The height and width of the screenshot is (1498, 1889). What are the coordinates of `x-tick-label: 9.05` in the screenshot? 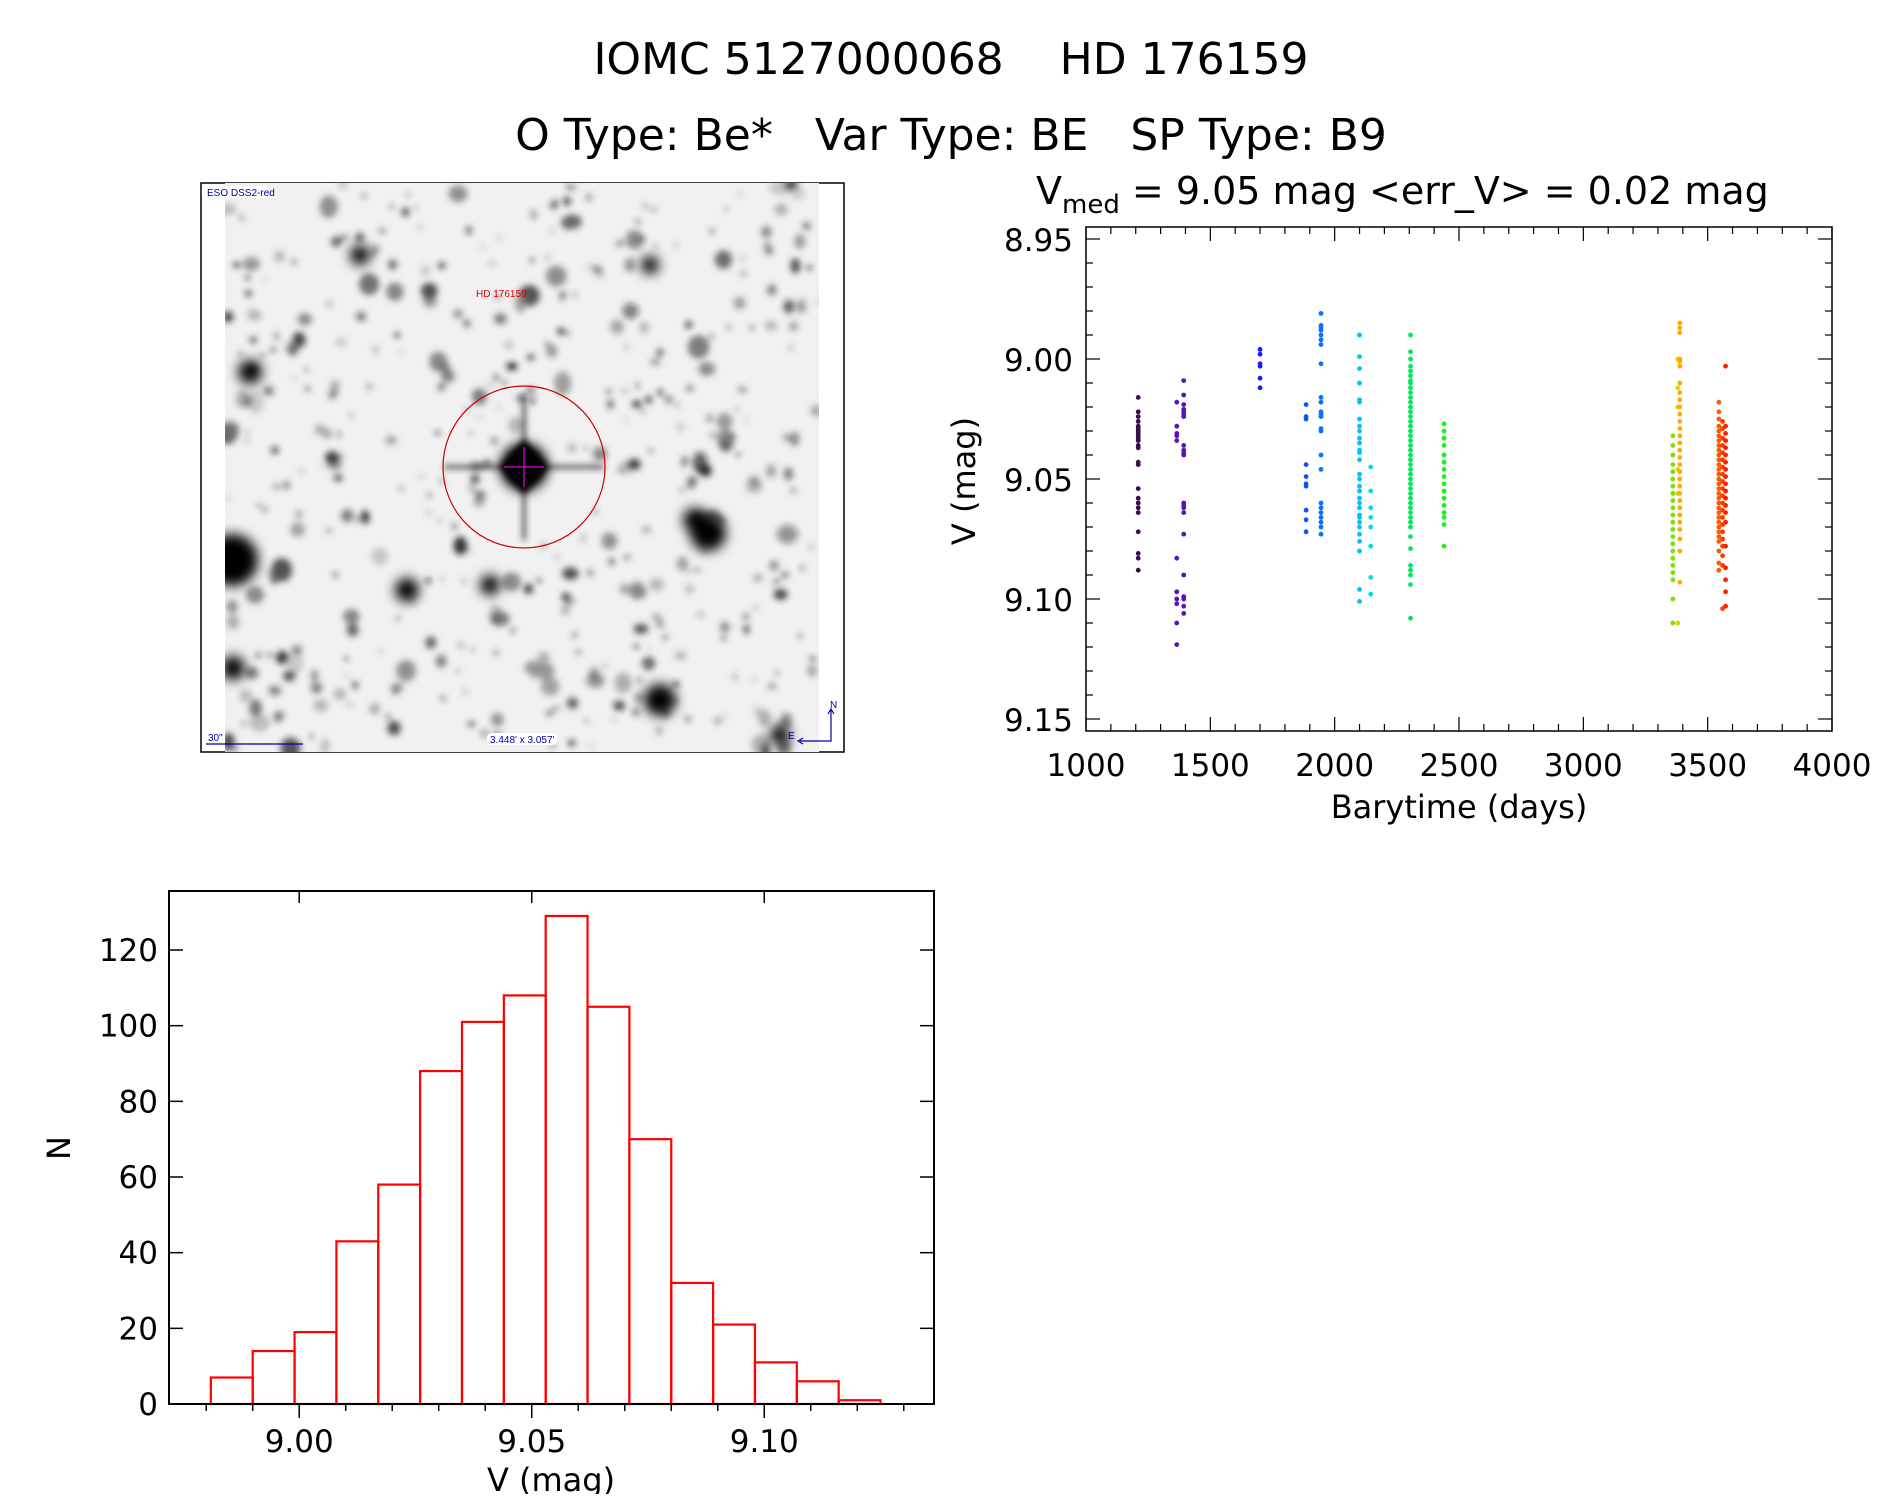 It's located at (531, 1442).